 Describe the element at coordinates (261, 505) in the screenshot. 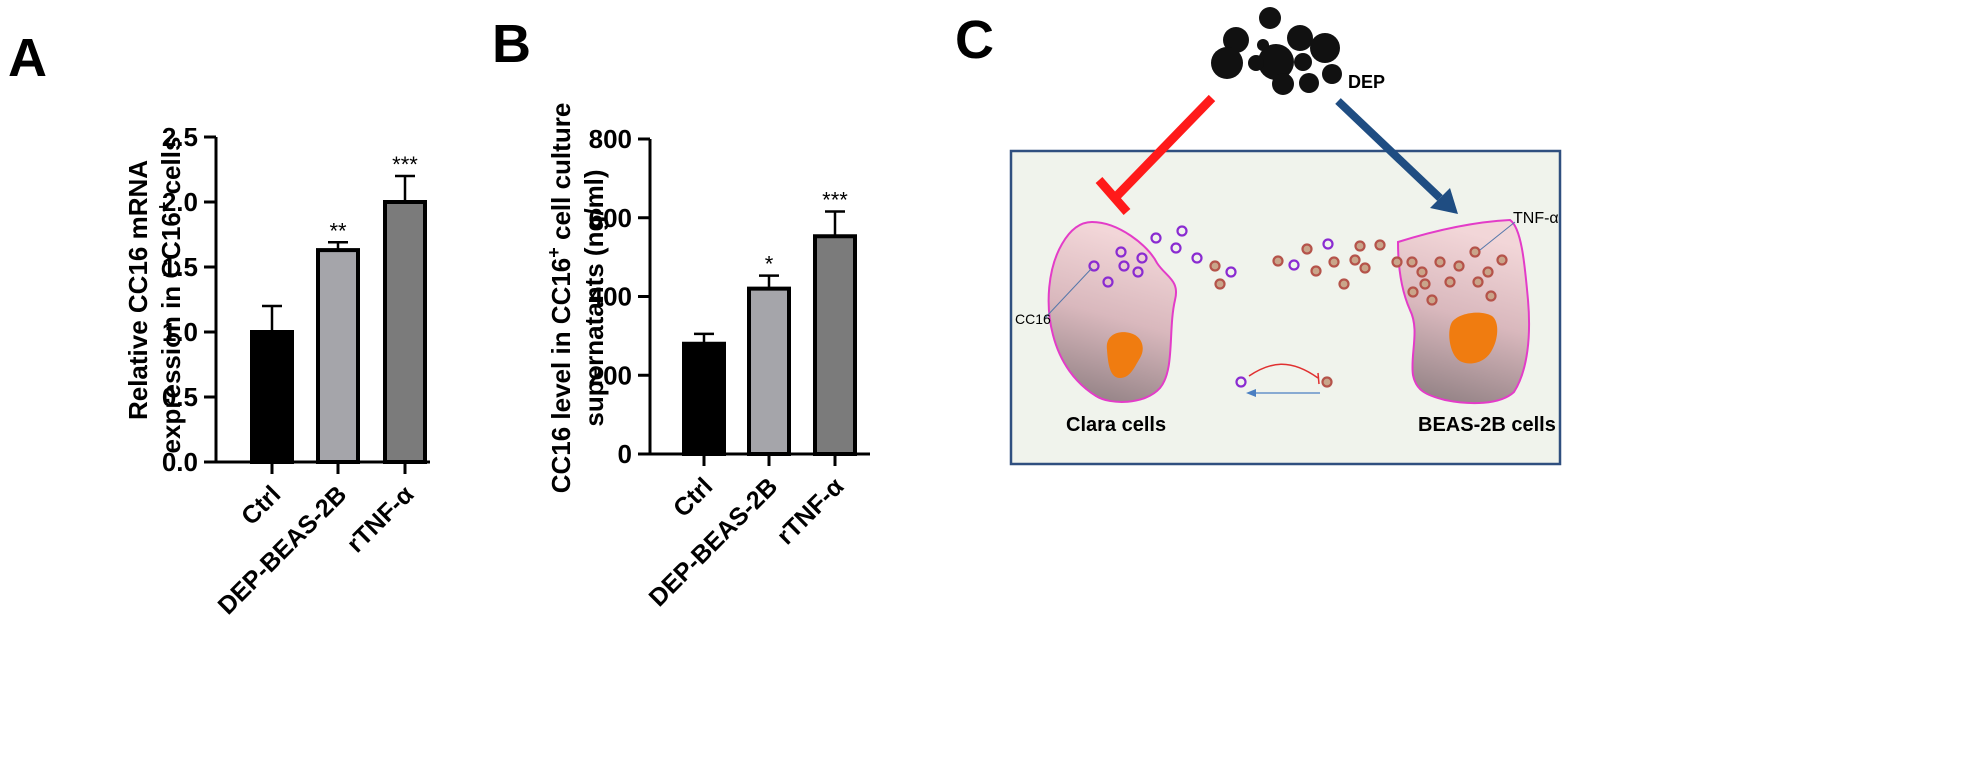

I see `chart-a-xtick-label: Ctrl` at that location.